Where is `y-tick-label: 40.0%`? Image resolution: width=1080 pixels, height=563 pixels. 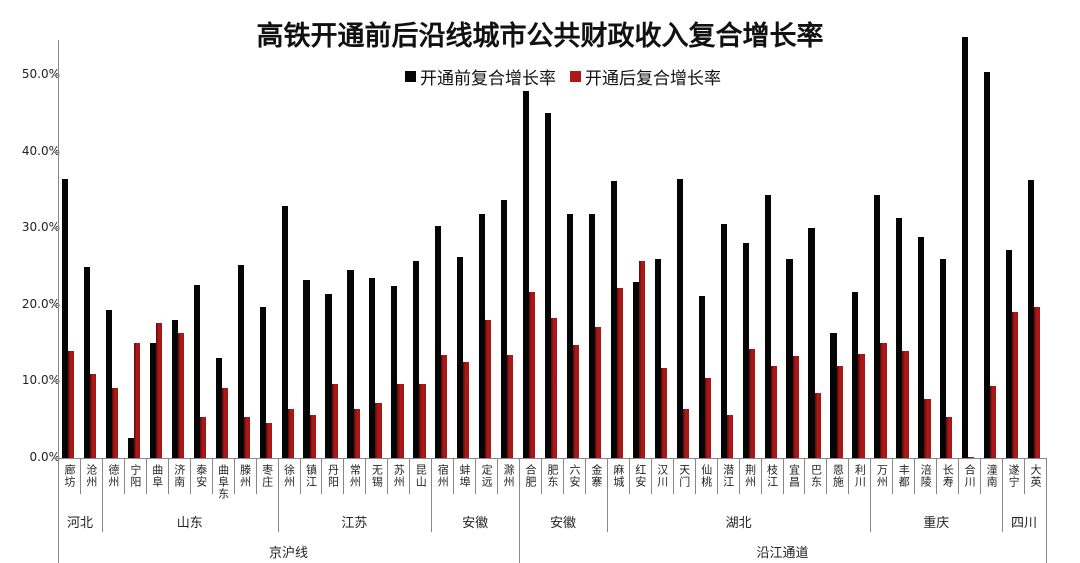
y-tick-label: 40.0% is located at coordinates (40, 150).